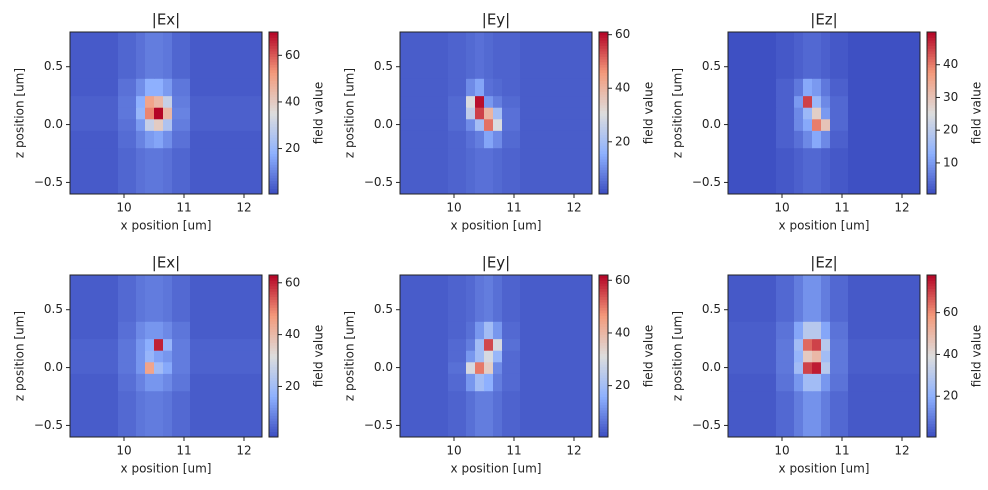 Image resolution: width=988 pixels, height=490 pixels. Describe the element at coordinates (678, 113) in the screenshot. I see `y-axis-label: z position [um]` at that location.